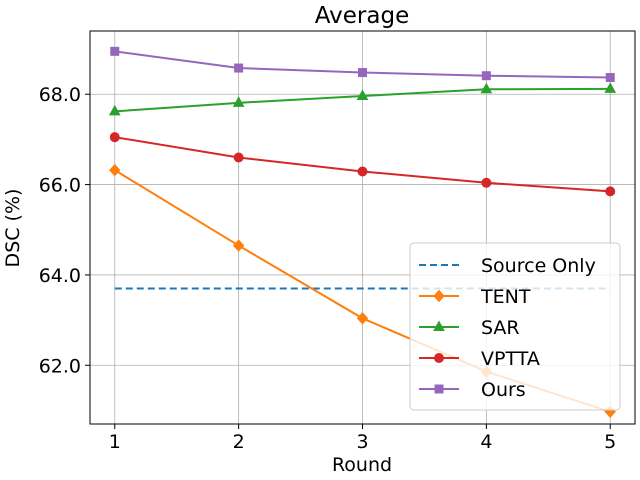  I want to click on y-tick-label: 64.0, so click(60, 276).